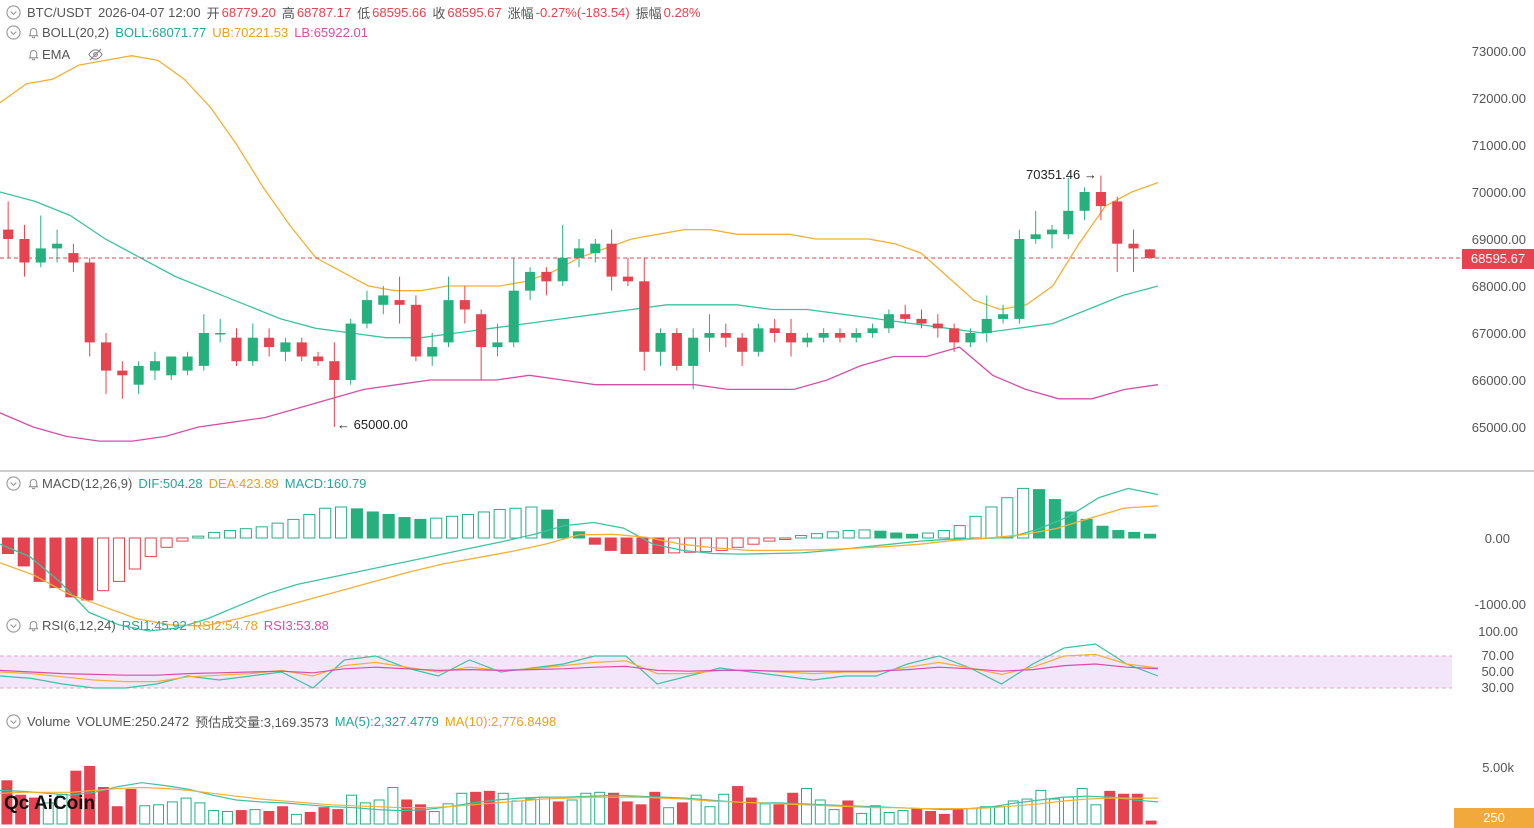 The width and height of the screenshot is (1534, 828). I want to click on price-tick: 67000.00, so click(1498, 333).